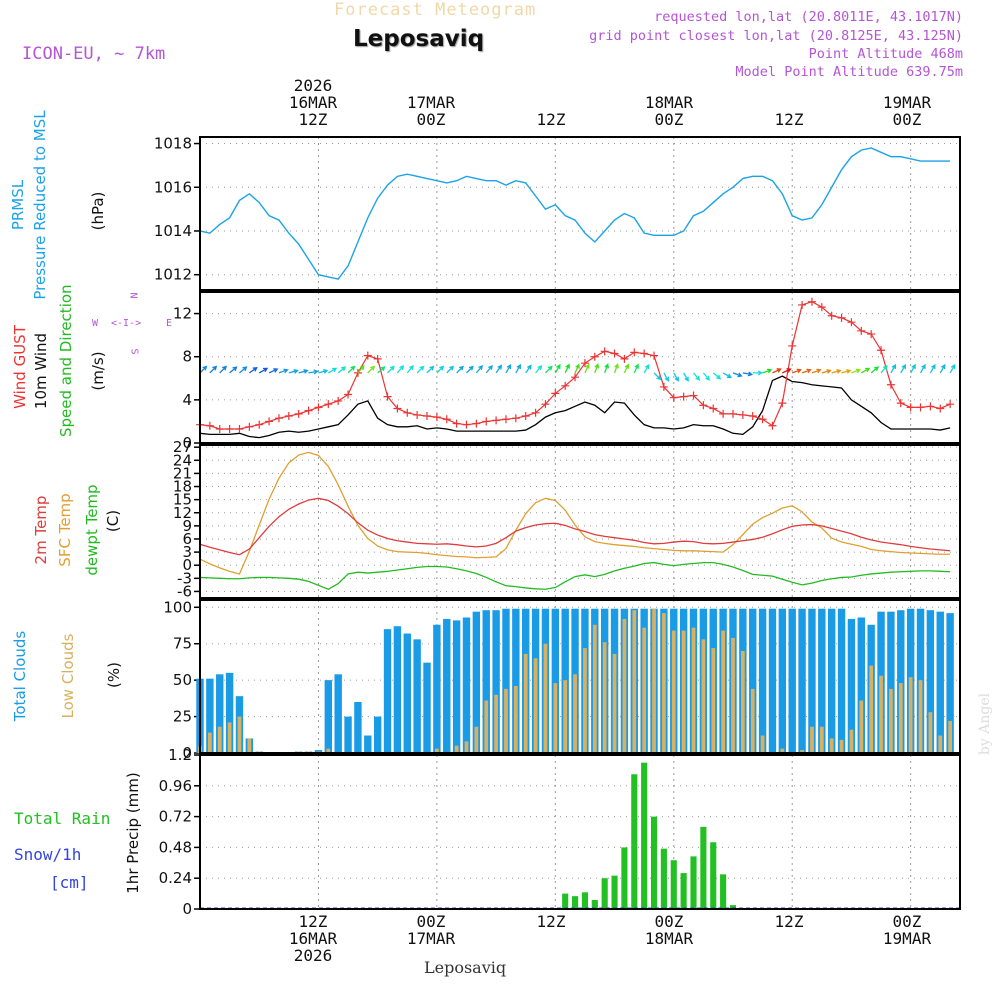 The width and height of the screenshot is (1000, 1000). Describe the element at coordinates (182, 460) in the screenshot. I see `temp-ytick-label: 24` at that location.